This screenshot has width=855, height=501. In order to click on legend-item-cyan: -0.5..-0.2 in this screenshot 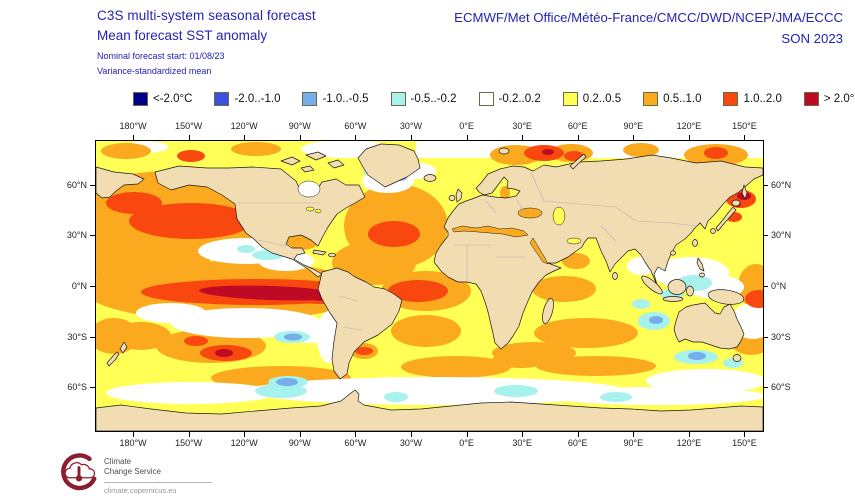, I will do `click(423, 99)`.